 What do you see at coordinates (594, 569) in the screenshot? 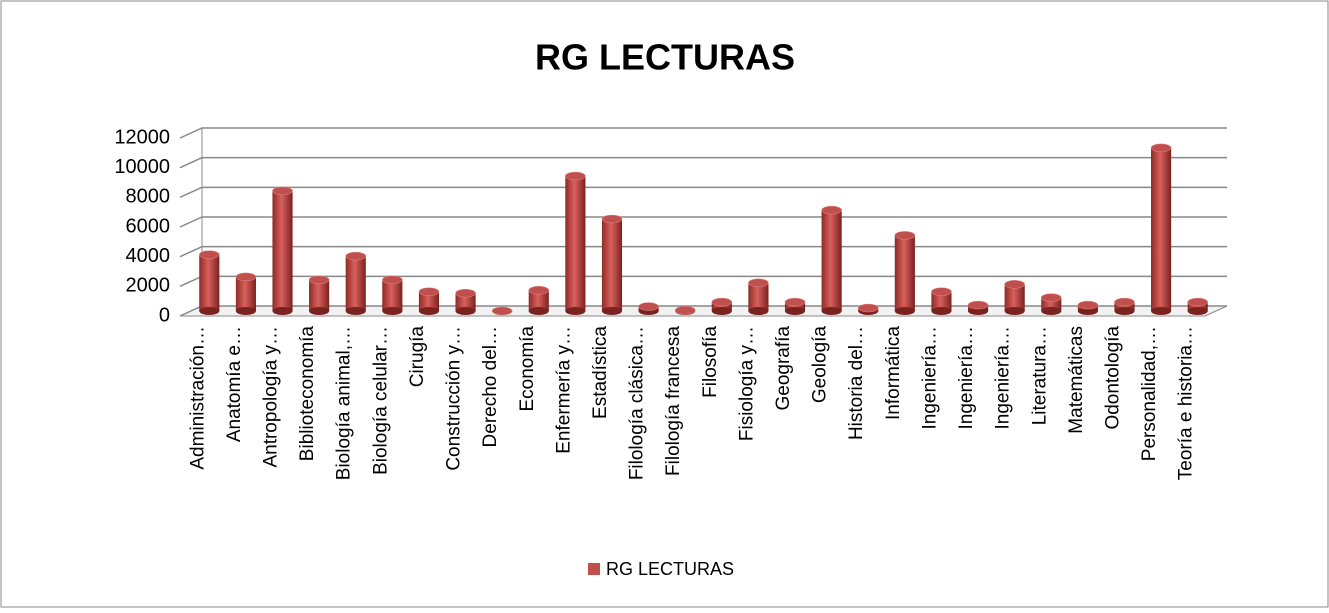
I see `legend-swatch` at bounding box center [594, 569].